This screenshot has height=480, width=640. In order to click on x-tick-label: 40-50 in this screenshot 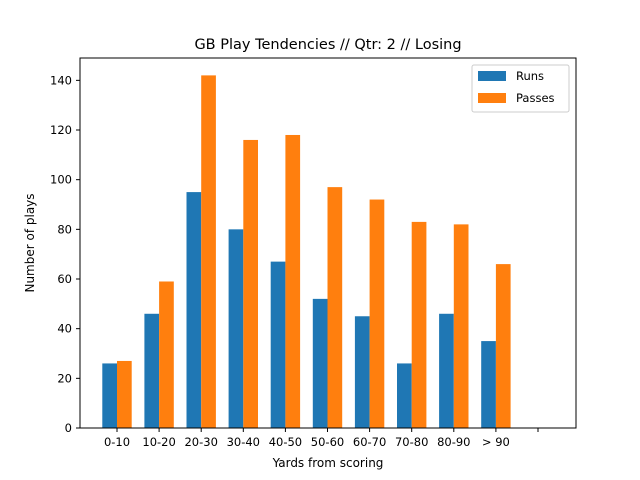, I will do `click(285, 442)`.